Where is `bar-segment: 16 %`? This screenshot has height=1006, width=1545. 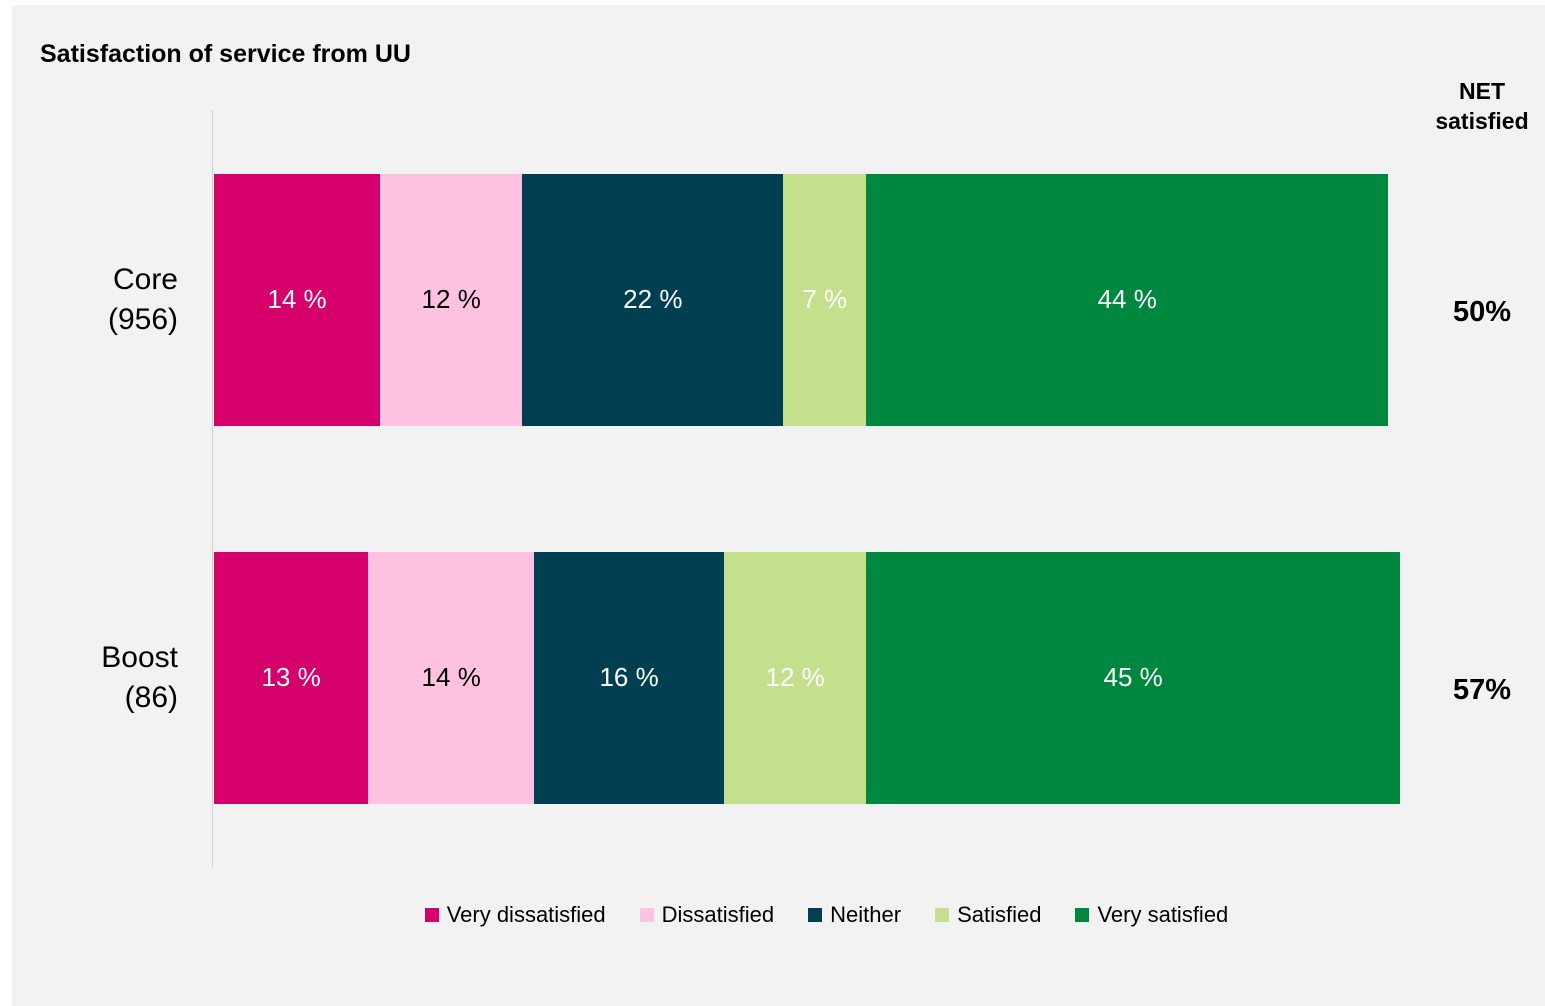
bar-segment: 16 % is located at coordinates (629, 678).